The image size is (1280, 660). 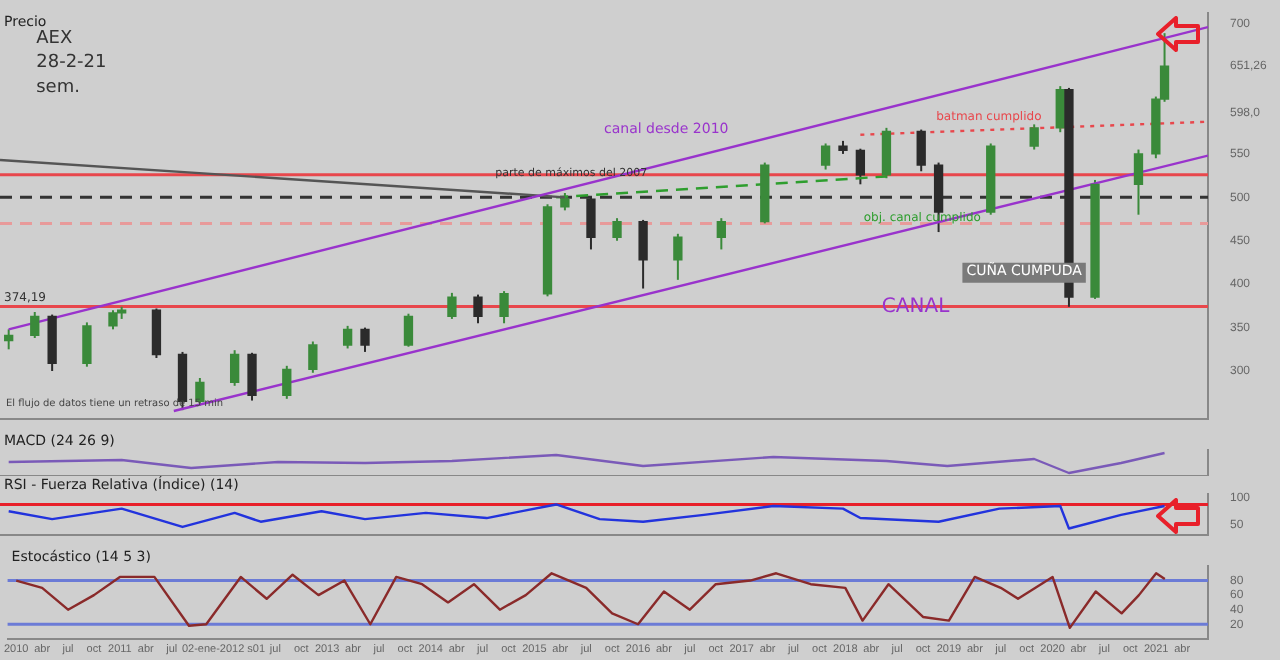 I want to click on annotation: sem., so click(x=58, y=87).